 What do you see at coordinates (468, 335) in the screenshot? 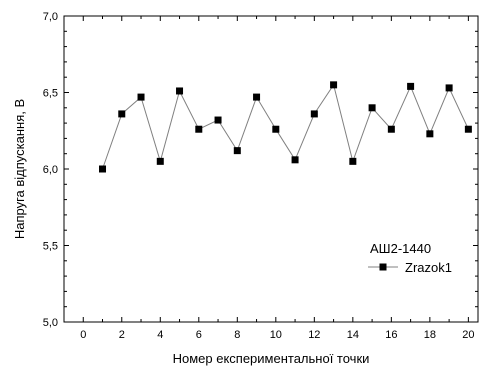
I see `x-tick-label: 20` at bounding box center [468, 335].